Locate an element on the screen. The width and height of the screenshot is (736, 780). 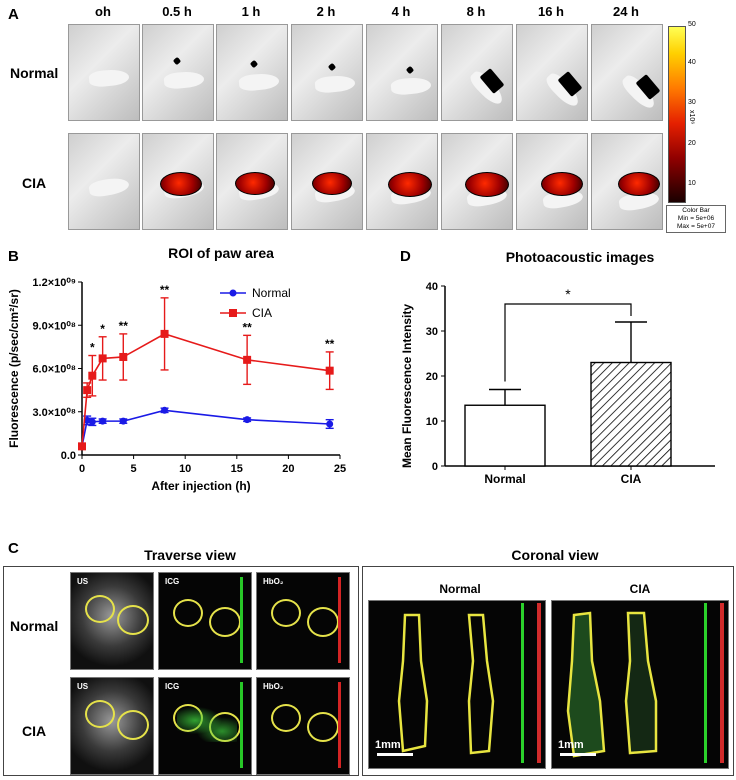
timepoint-label: 1 h is located at coordinates (251, 11).